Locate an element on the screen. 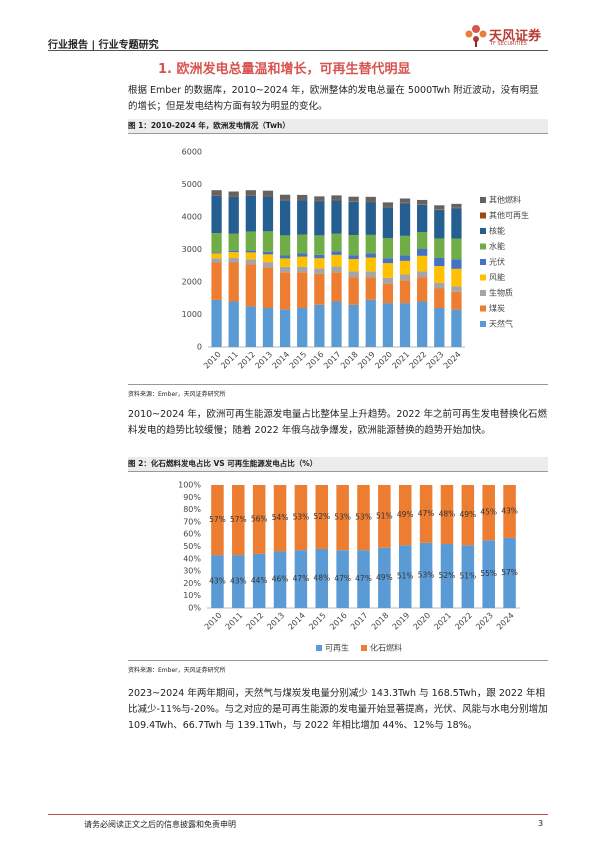 The height and width of the screenshot is (842, 595). legend-label: 核能 is located at coordinates (497, 231).